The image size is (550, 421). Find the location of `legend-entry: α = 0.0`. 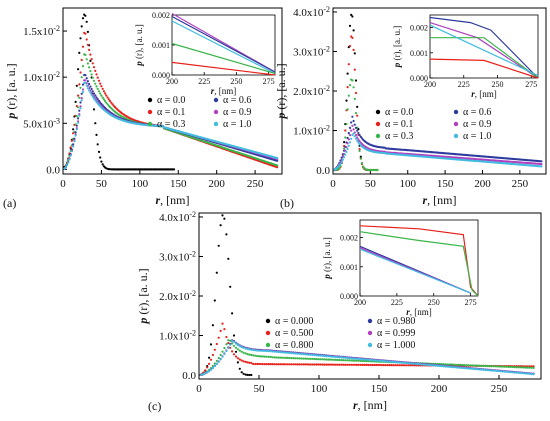

legend-entry: α = 0.0 is located at coordinates (171, 100).